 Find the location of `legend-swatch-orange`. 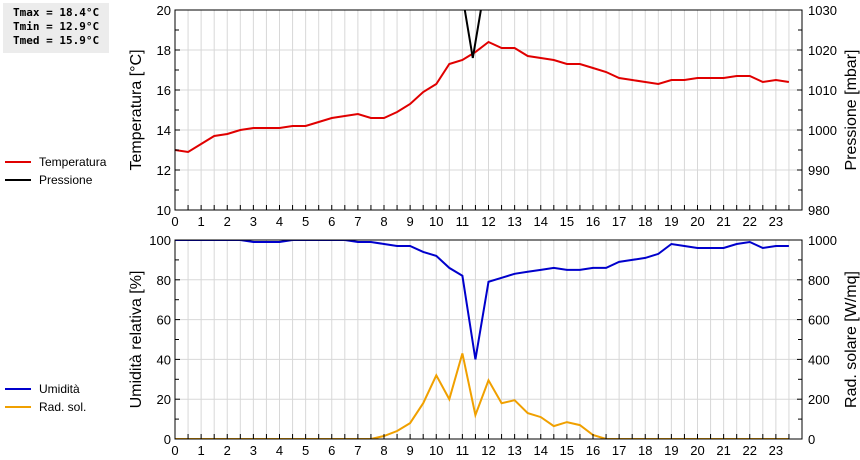

legend-swatch-orange is located at coordinates (18, 407).